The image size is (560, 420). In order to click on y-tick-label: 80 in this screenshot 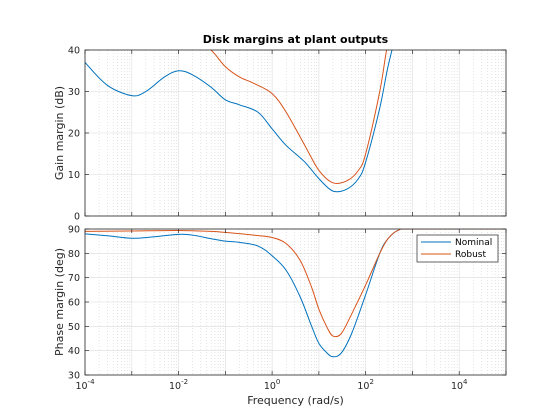, I will do `click(74, 254)`.